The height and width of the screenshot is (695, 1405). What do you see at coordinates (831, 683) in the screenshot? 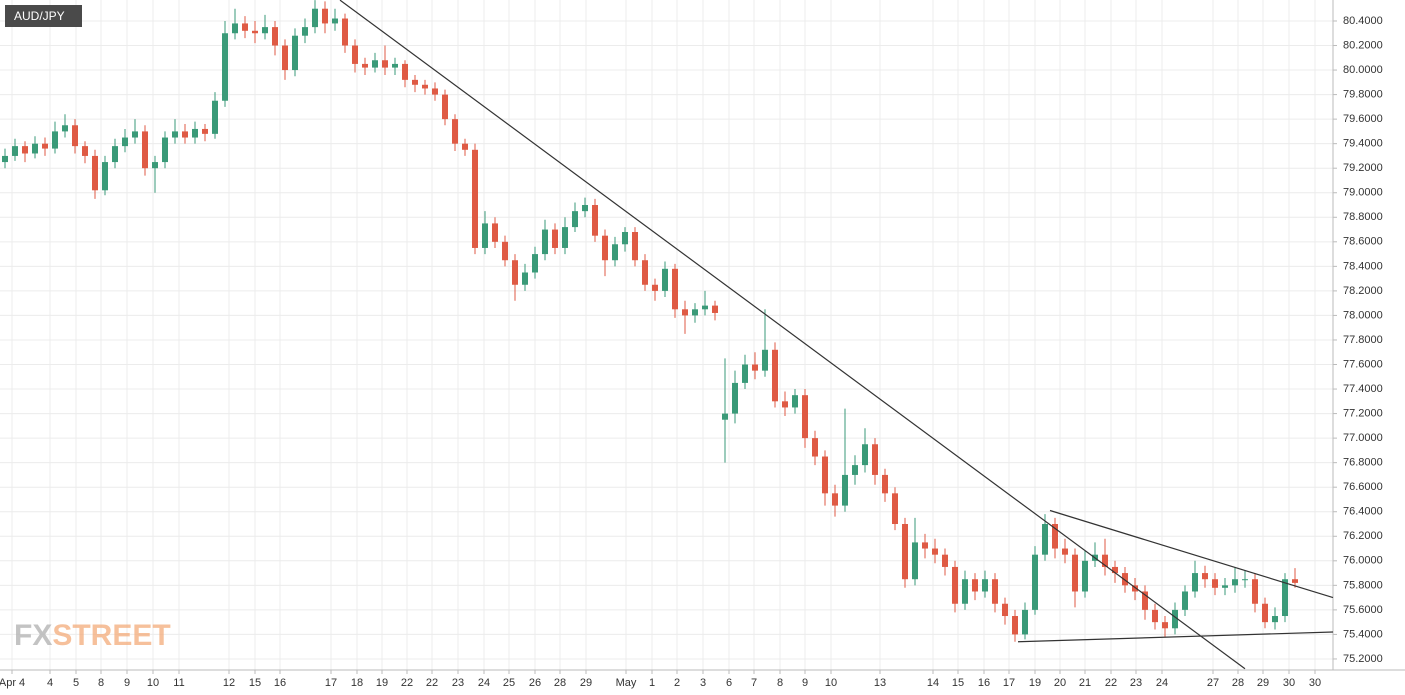
I see `x-tick-label: 10` at bounding box center [831, 683].